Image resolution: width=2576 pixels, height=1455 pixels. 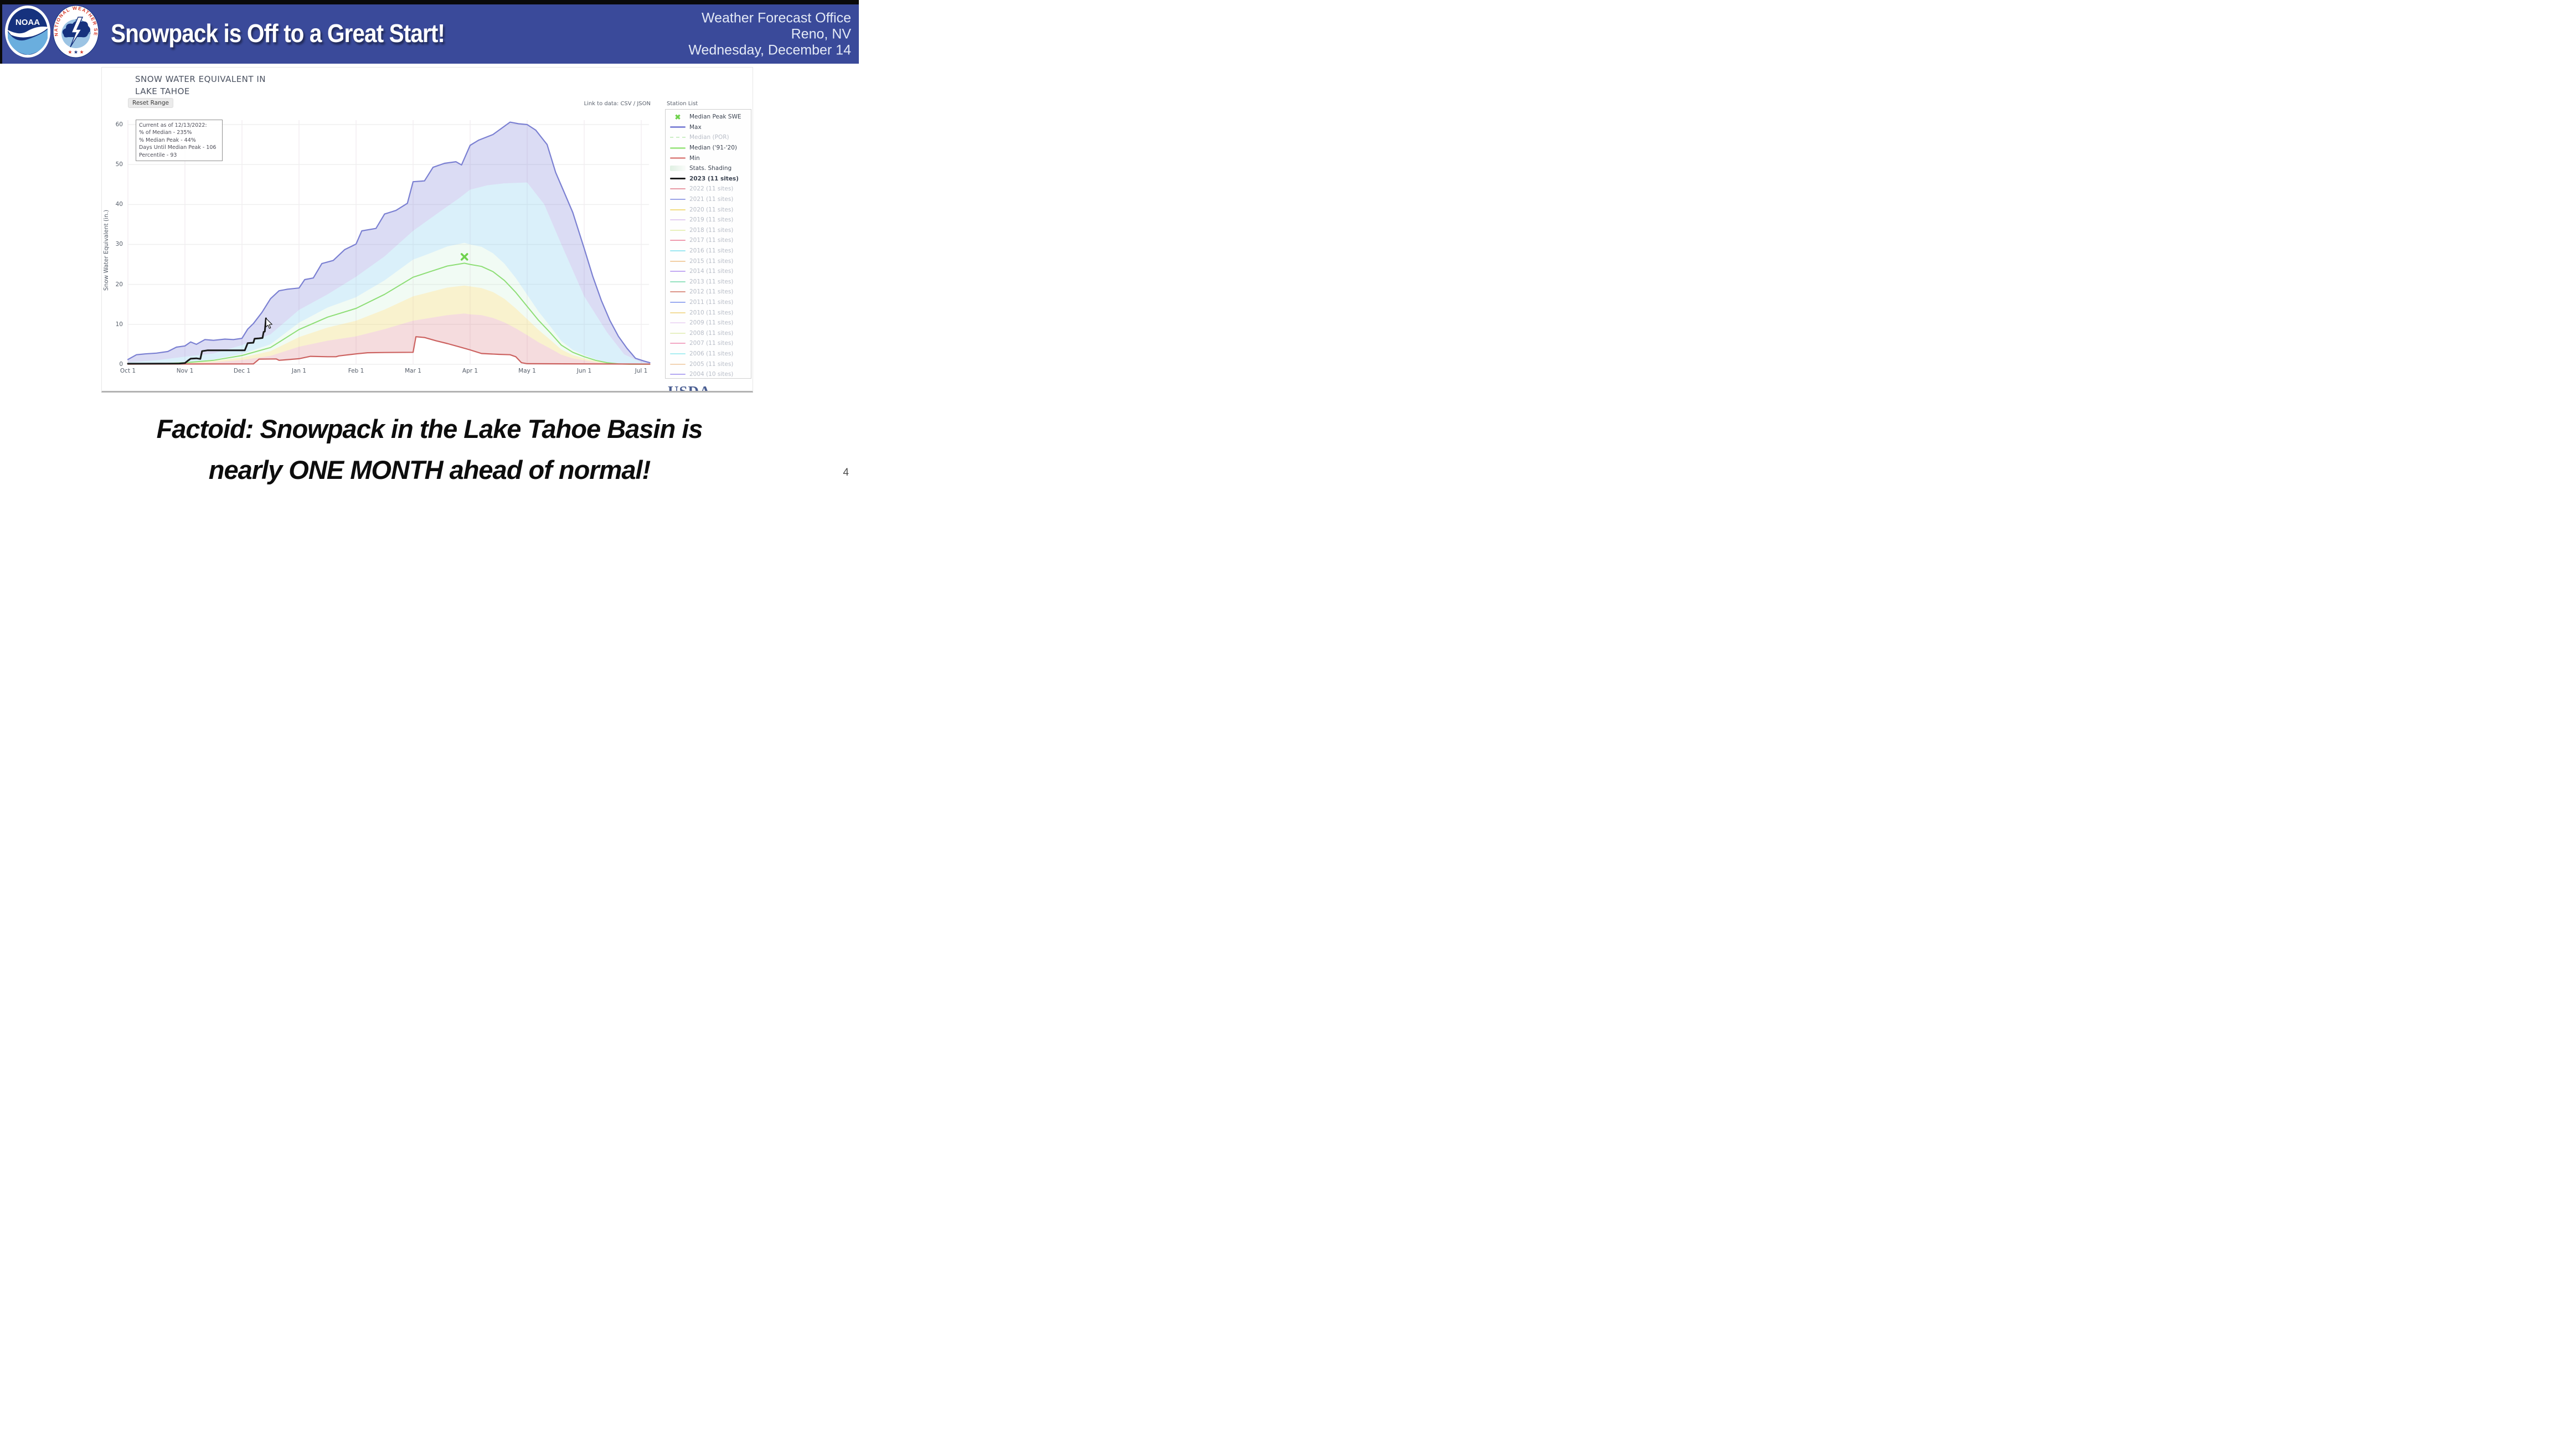 I want to click on legend-item-2023: 2023 (11 sites), so click(x=709, y=179).